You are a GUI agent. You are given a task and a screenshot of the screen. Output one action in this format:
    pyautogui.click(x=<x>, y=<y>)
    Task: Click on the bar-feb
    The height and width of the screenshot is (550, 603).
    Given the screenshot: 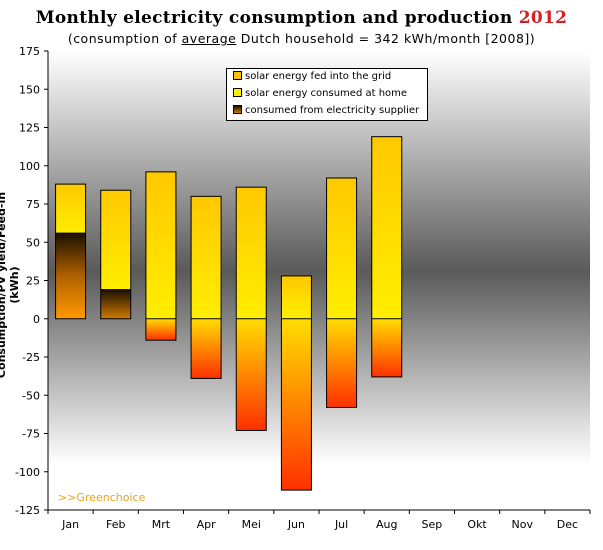 What is the action you would take?
    pyautogui.click(x=116, y=254)
    